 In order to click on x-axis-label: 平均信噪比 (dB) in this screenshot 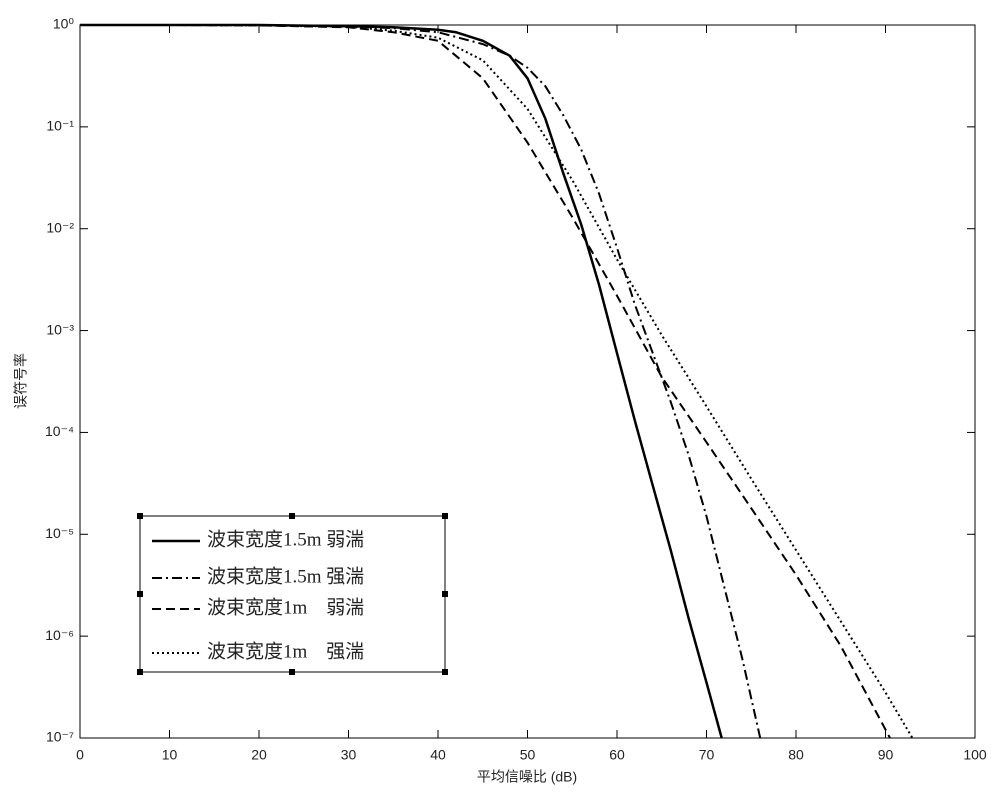, I will do `click(527, 777)`.